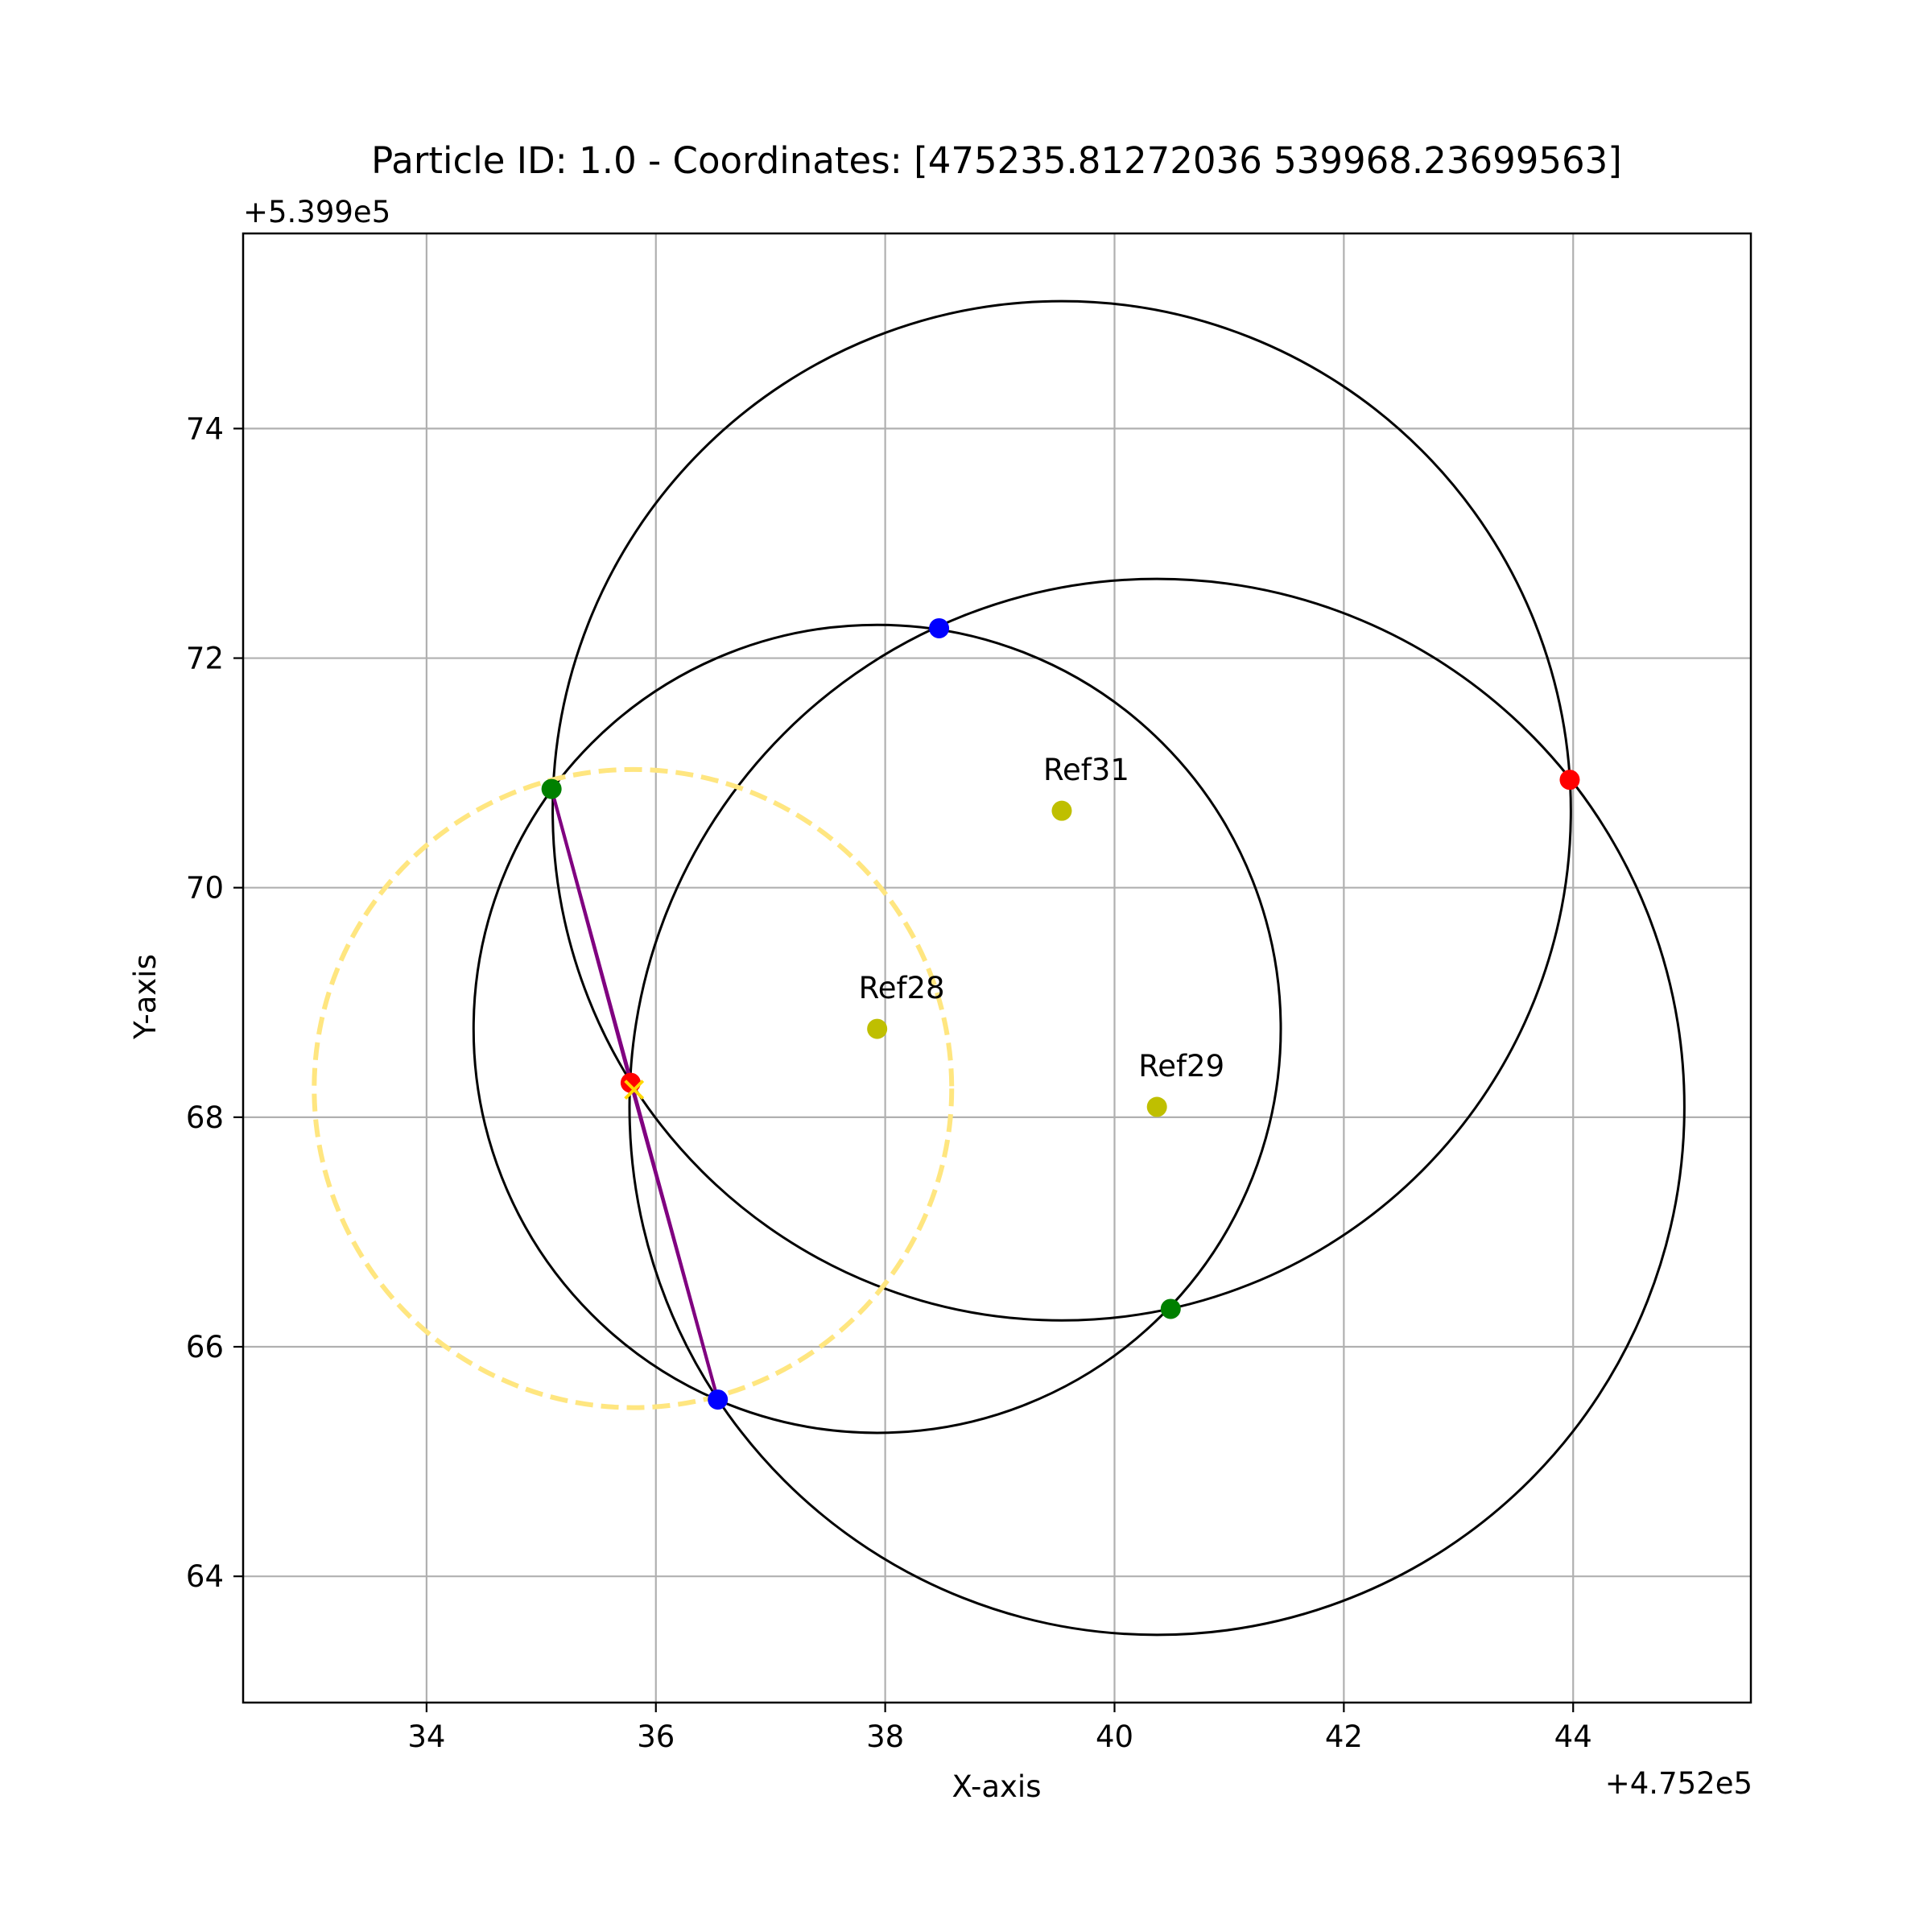 This screenshot has height=1932, width=1932. What do you see at coordinates (1041, 918) in the screenshot?
I see `reference-labels: Ref28 Ref29 Ref31` at bounding box center [1041, 918].